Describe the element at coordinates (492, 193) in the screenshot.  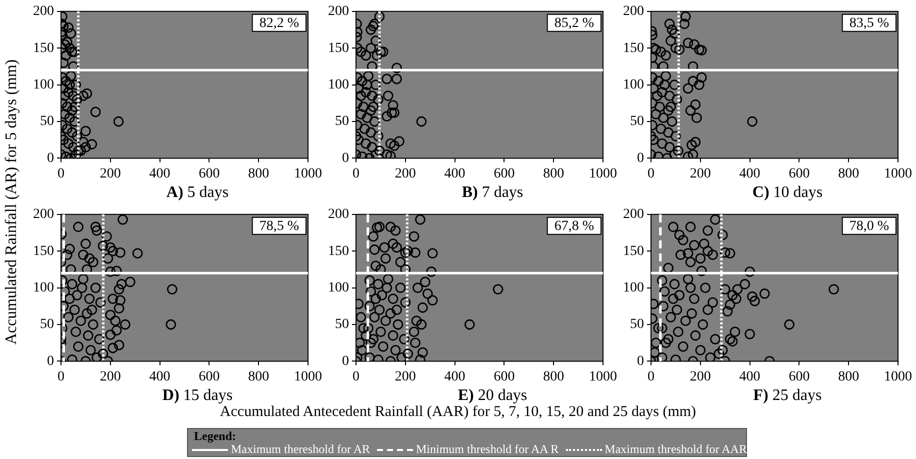
I see `text: B) 7 days` at that location.